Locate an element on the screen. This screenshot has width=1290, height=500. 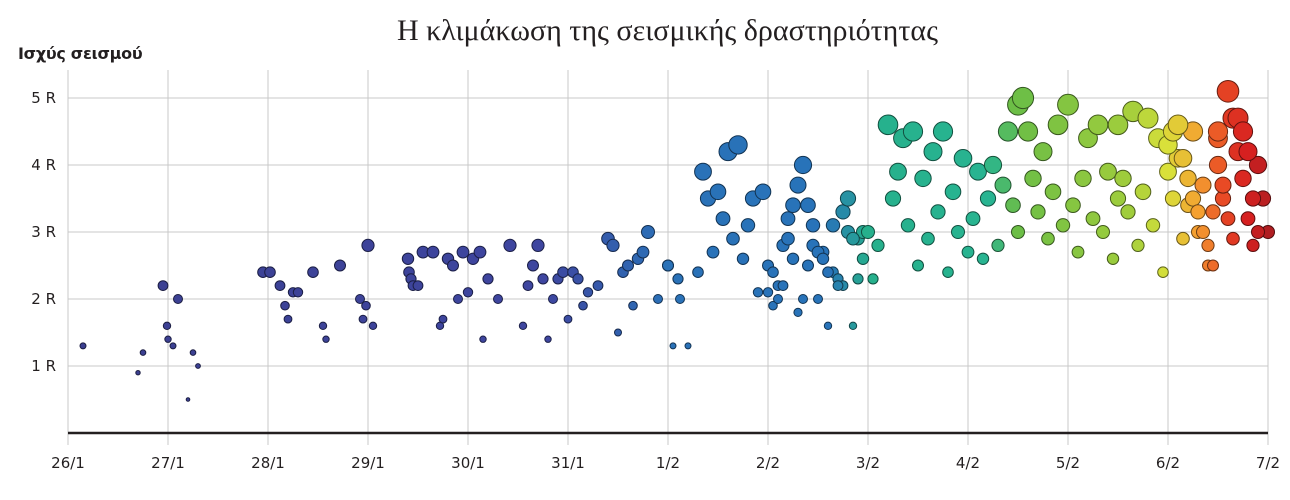
chart-title: Η κλιμάκωση της σεισμικής δραστηριότητας is located at coordinates (667, 30).